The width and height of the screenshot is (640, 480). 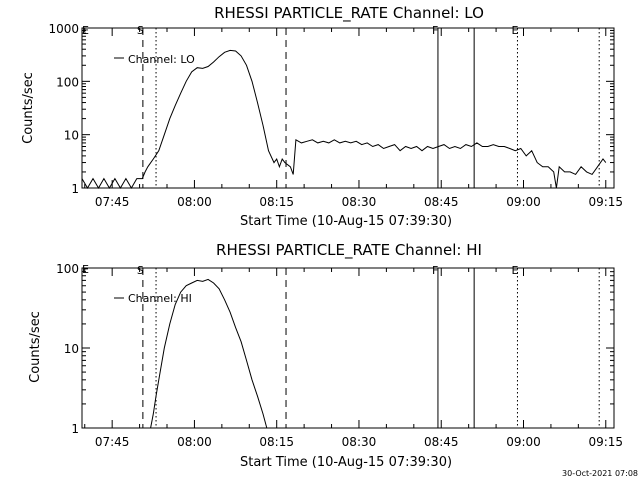 I want to click on chart-title: RHESSI PARTICLE_RATE Channel: HI, so click(x=349, y=250).